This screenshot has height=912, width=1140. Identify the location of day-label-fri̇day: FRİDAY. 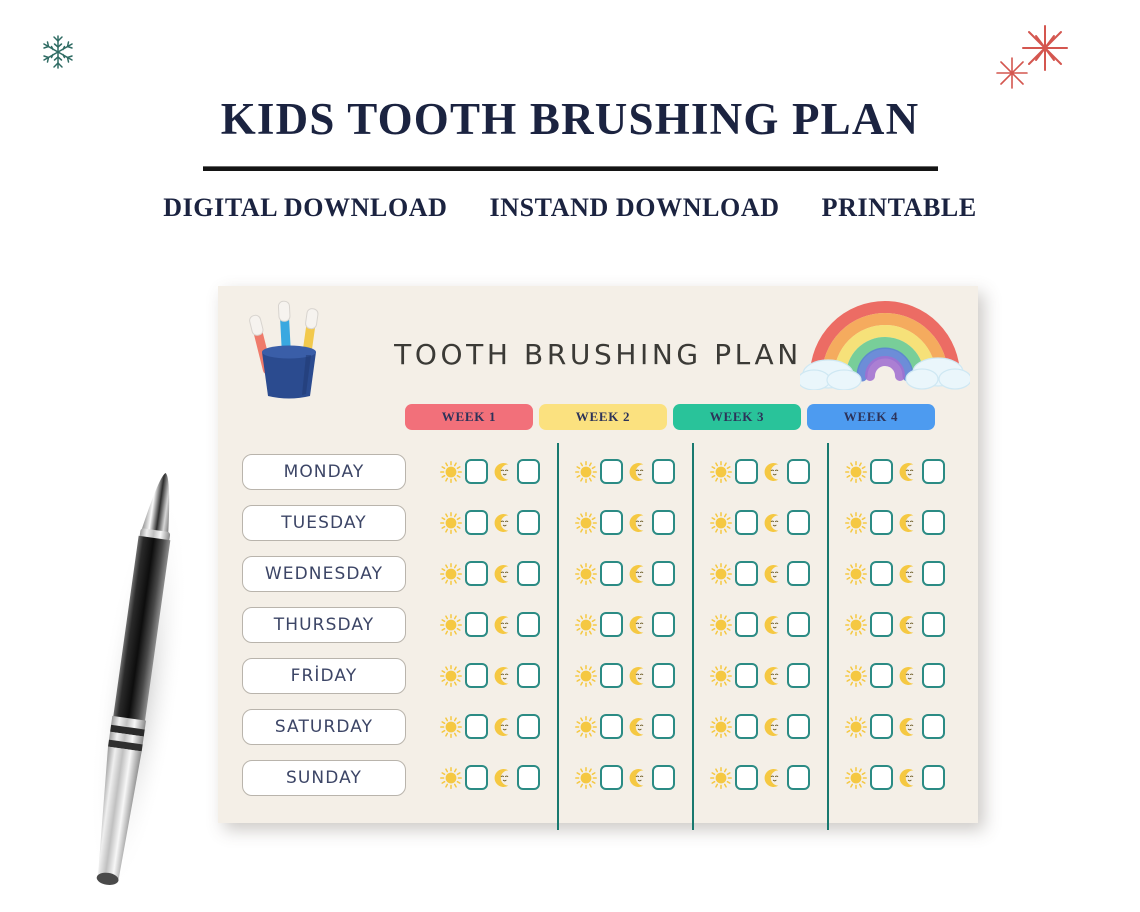
(324, 675).